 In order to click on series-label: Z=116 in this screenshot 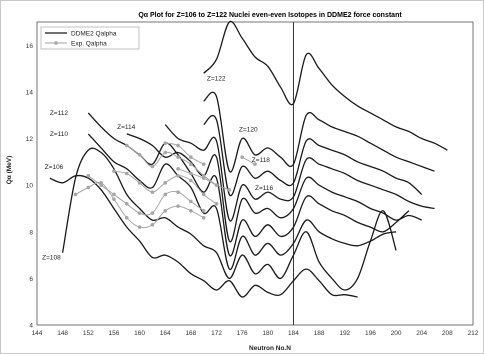, I will do `click(264, 188)`.